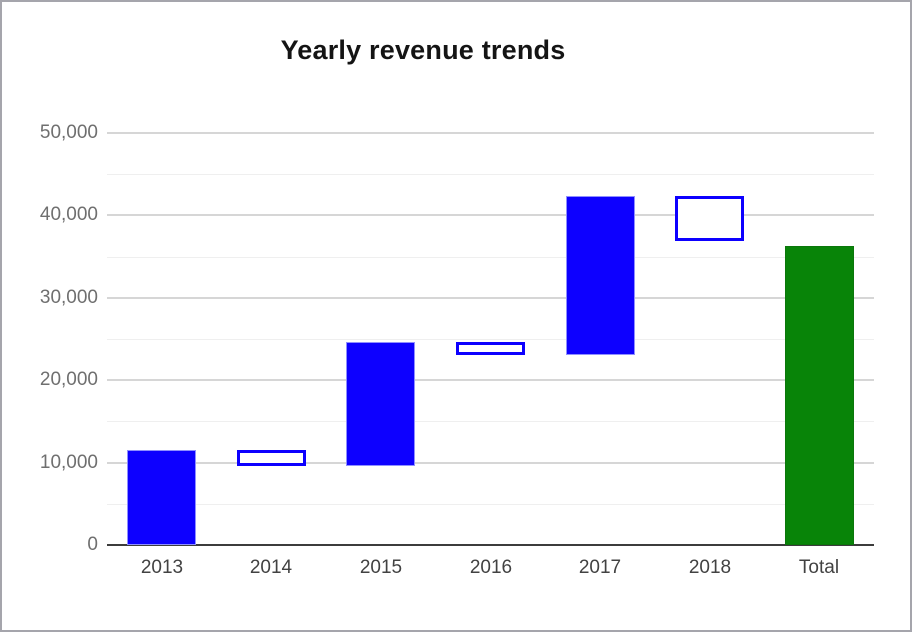 The height and width of the screenshot is (632, 912). I want to click on x-axis-label: 2016, so click(491, 567).